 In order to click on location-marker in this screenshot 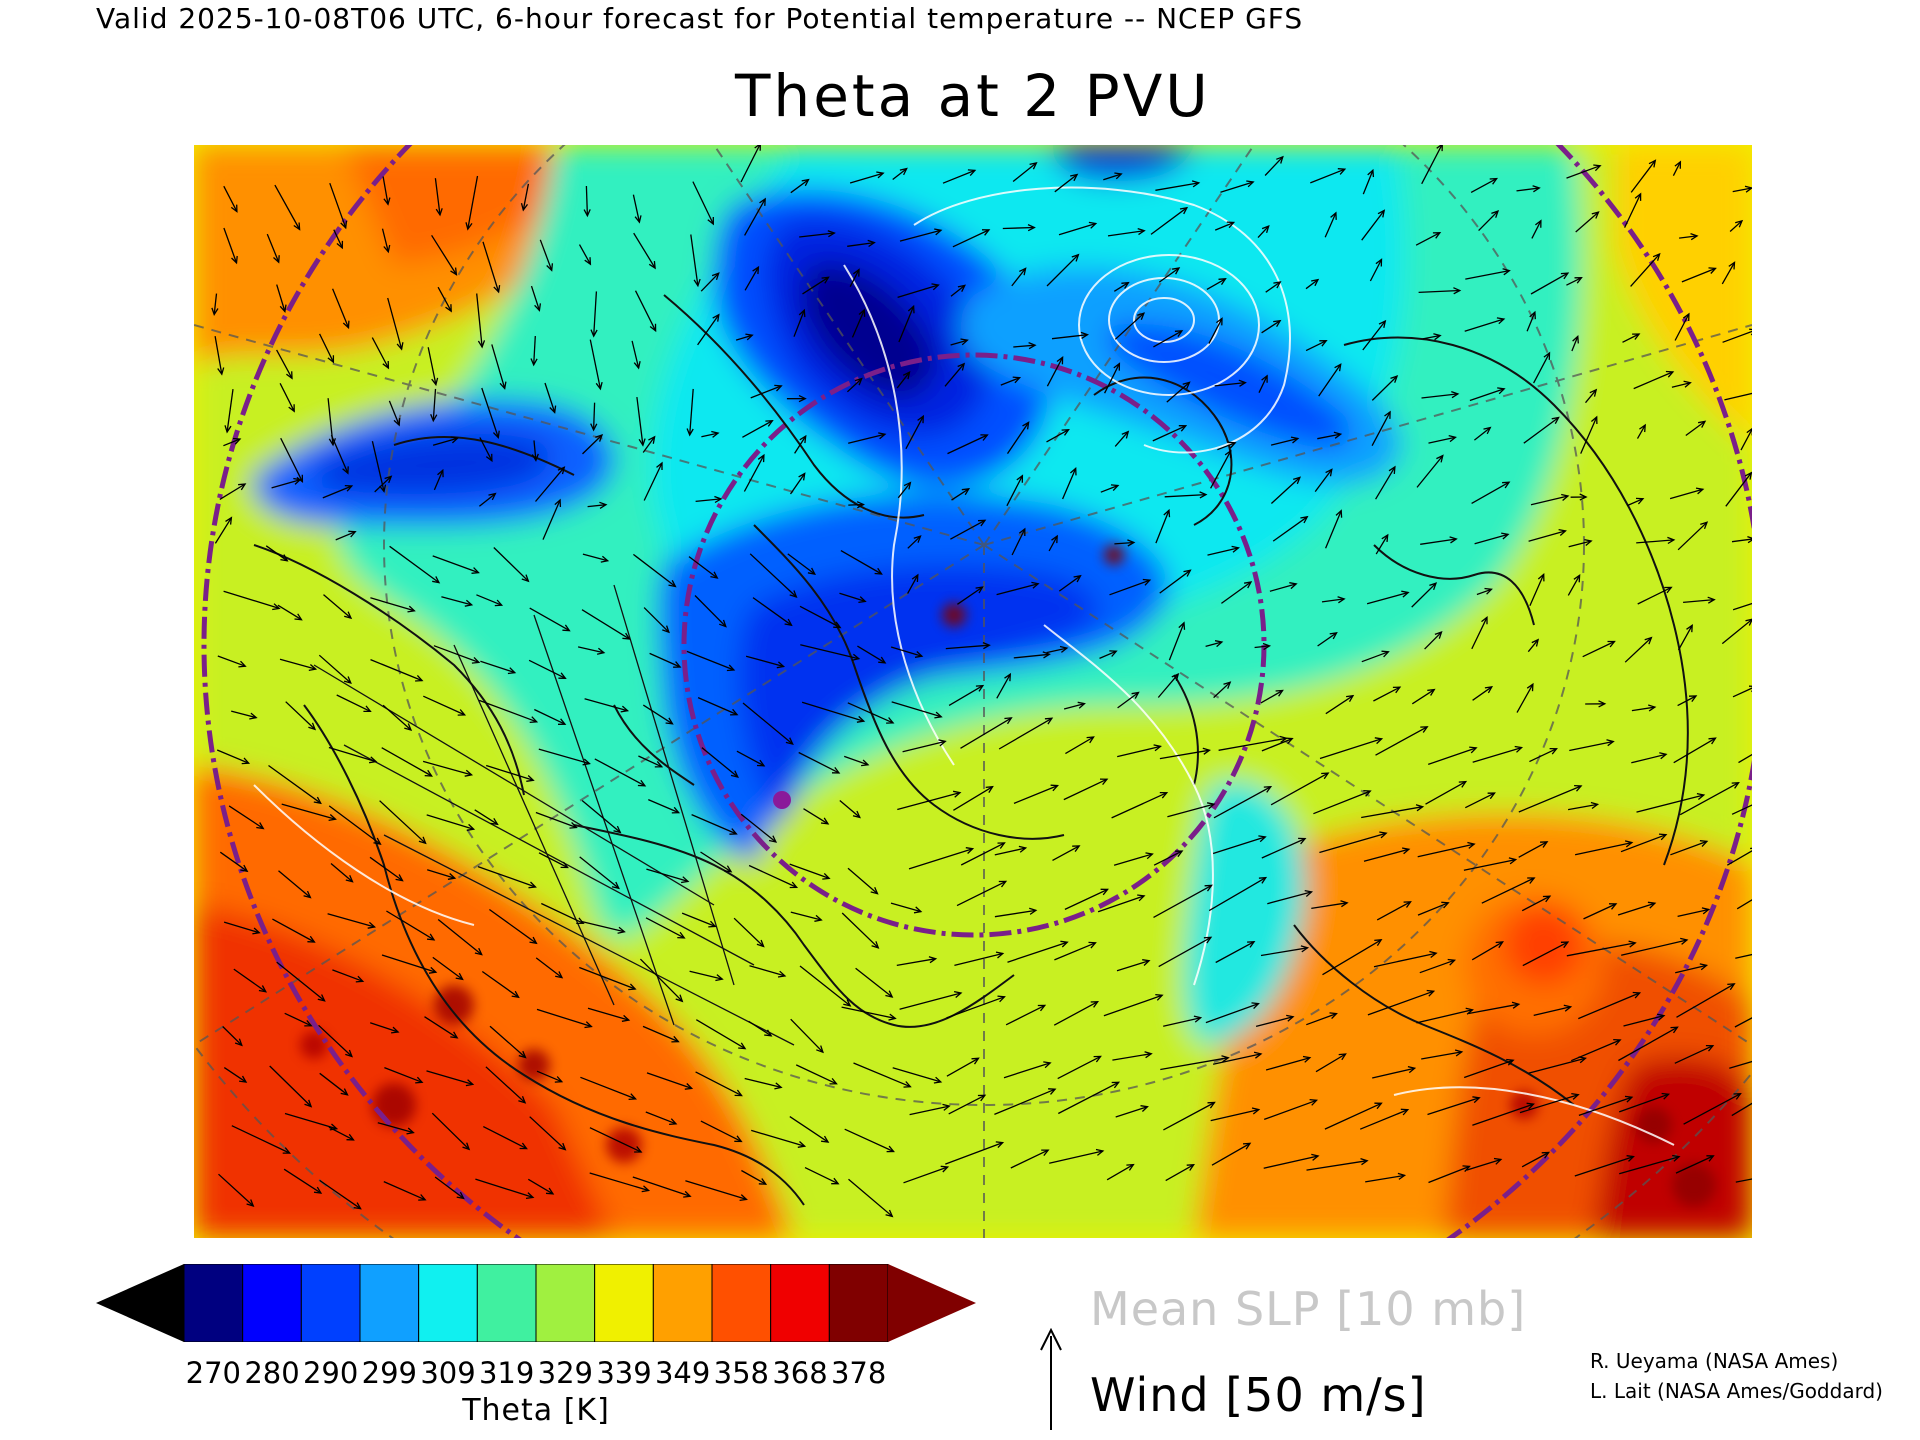, I will do `click(782, 800)`.